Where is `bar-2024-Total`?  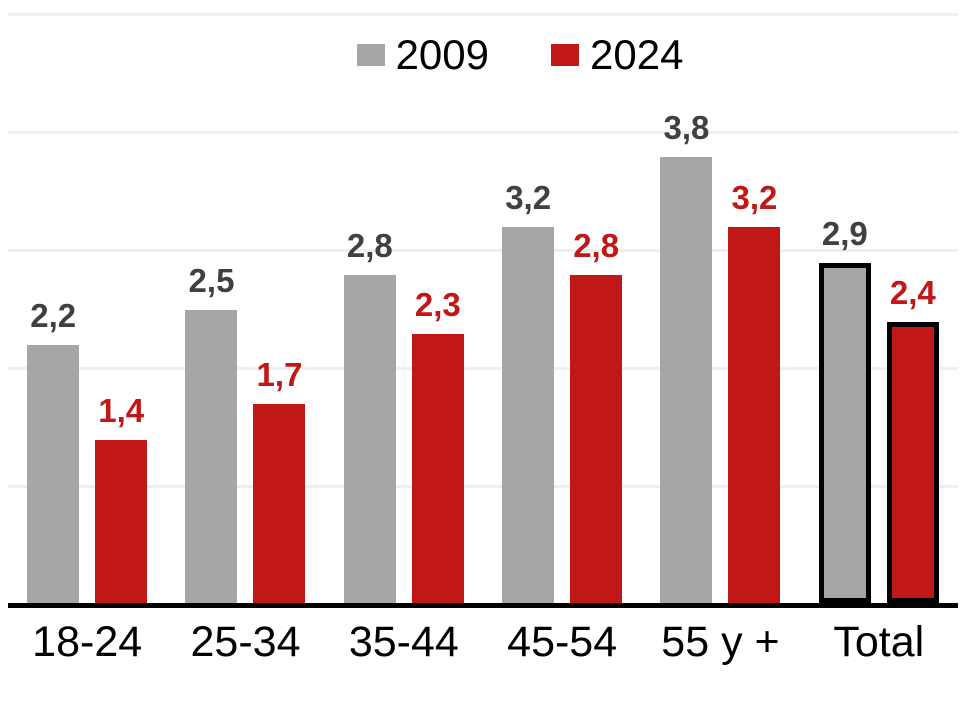 bar-2024-Total is located at coordinates (912, 462).